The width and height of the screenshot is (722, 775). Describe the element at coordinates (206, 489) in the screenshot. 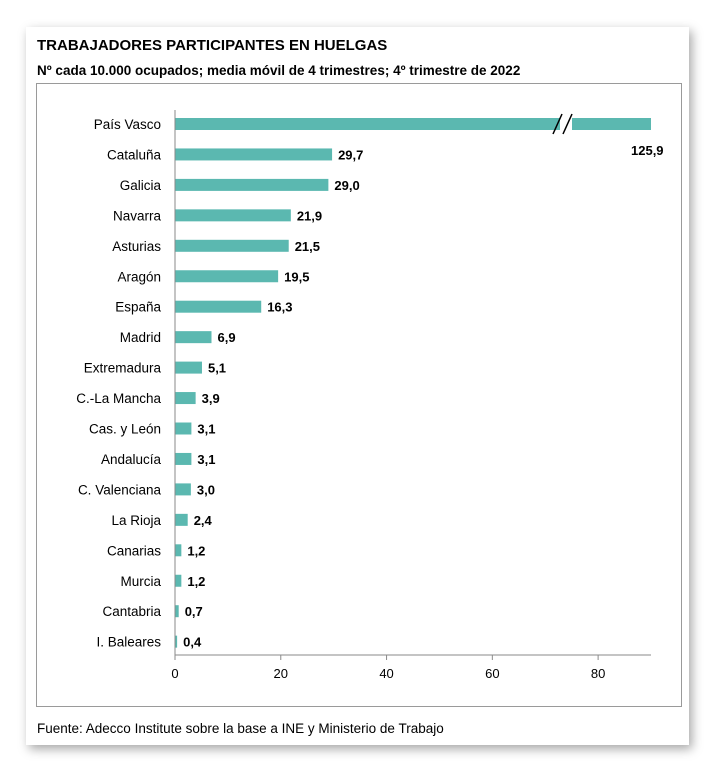

I see `value-label-12: 3,0` at that location.